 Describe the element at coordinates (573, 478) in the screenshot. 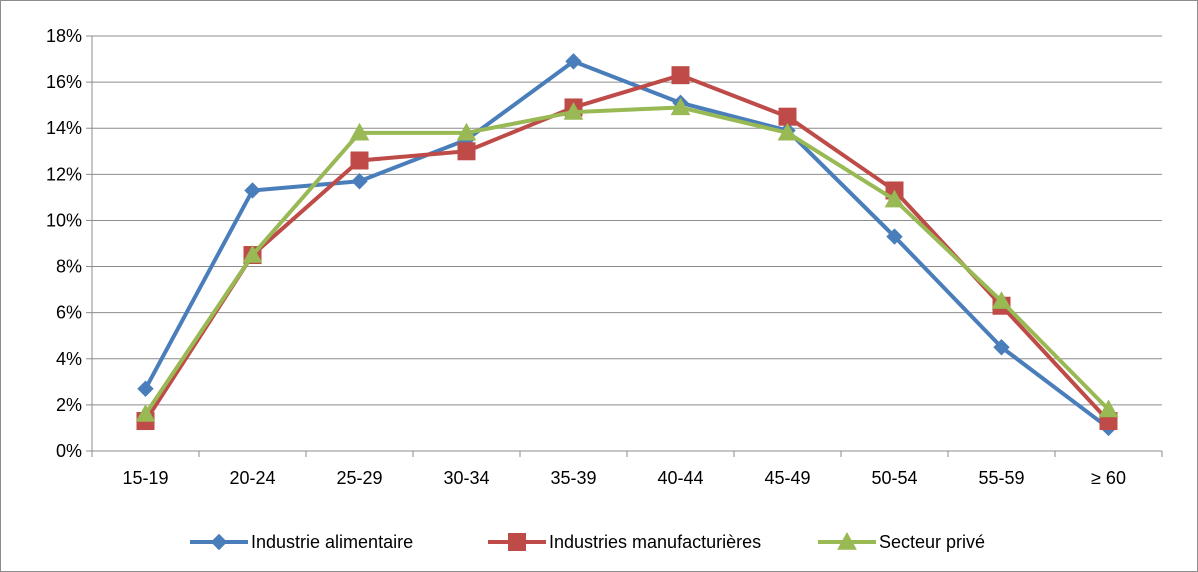

I see `x-tick-label: 35-39` at that location.